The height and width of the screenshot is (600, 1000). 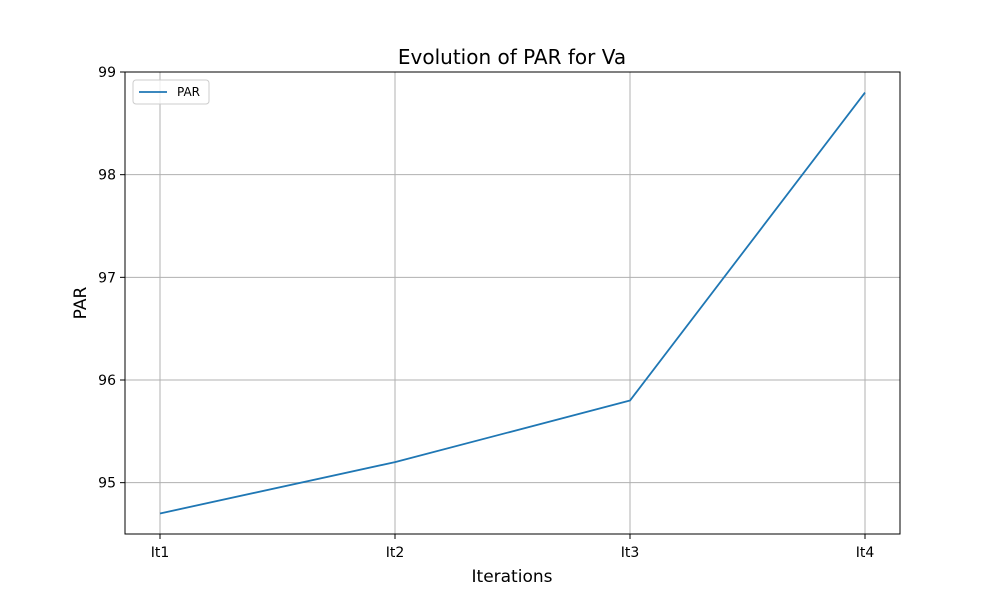 What do you see at coordinates (865, 553) in the screenshot?
I see `x-tick-label: It4` at bounding box center [865, 553].